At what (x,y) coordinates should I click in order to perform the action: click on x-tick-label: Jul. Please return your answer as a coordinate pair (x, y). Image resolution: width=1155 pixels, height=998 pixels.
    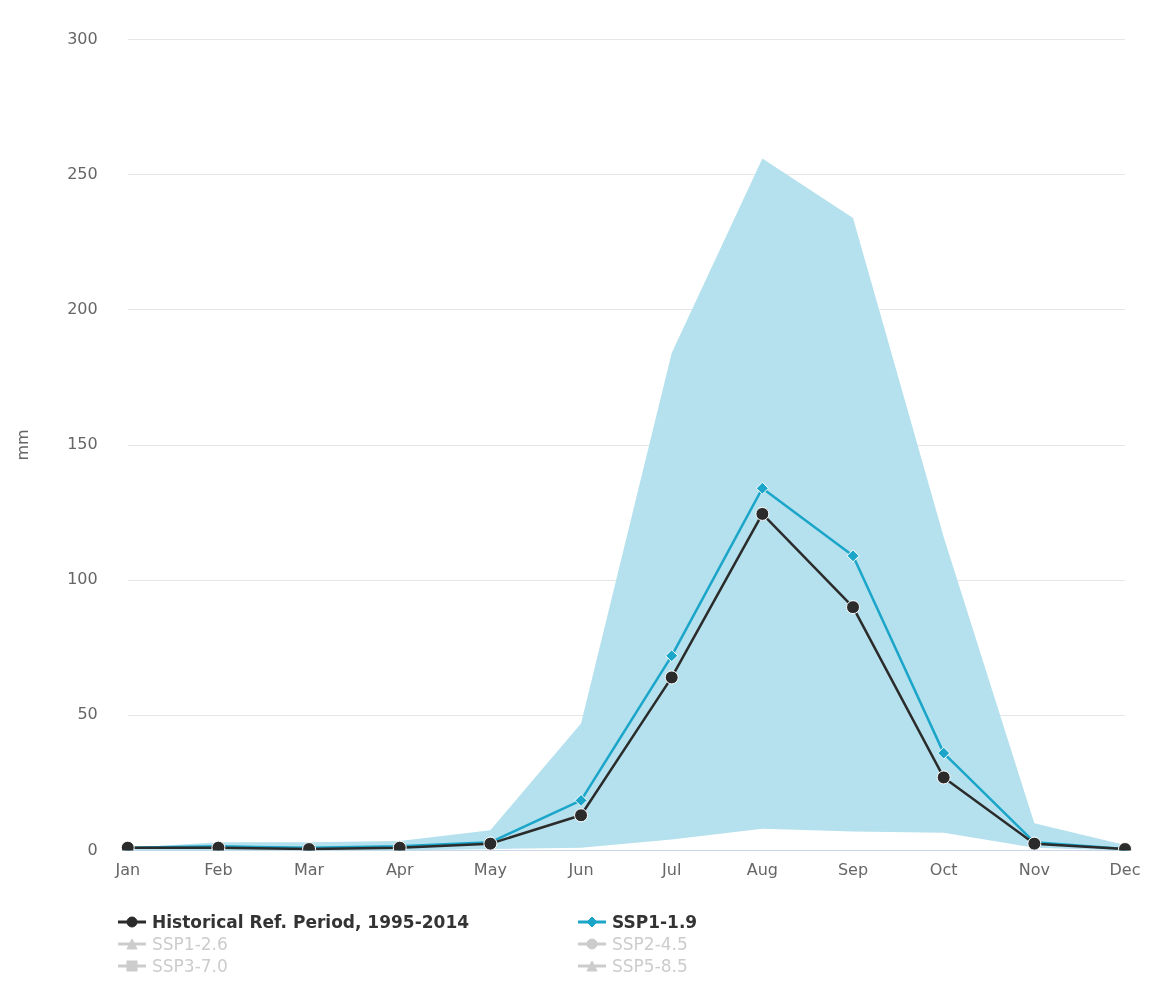
    Looking at the image, I should click on (671, 870).